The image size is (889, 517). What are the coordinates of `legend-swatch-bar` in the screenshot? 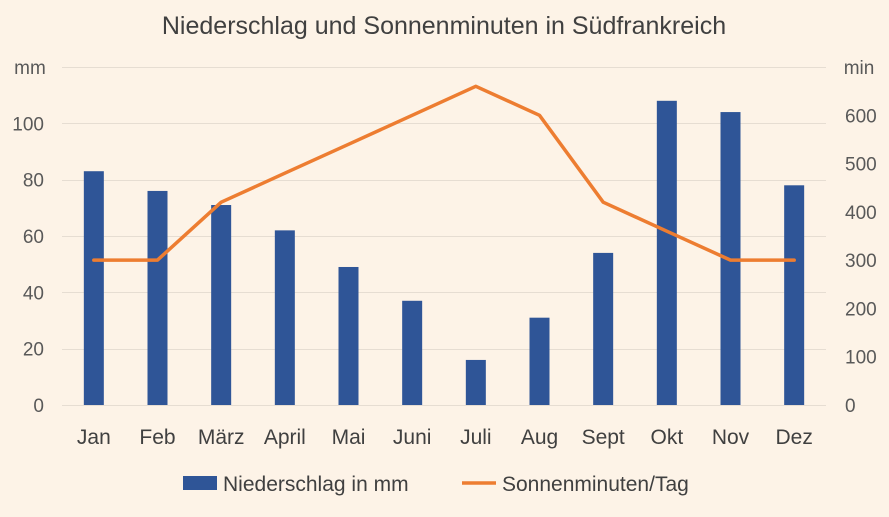 It's located at (200, 483).